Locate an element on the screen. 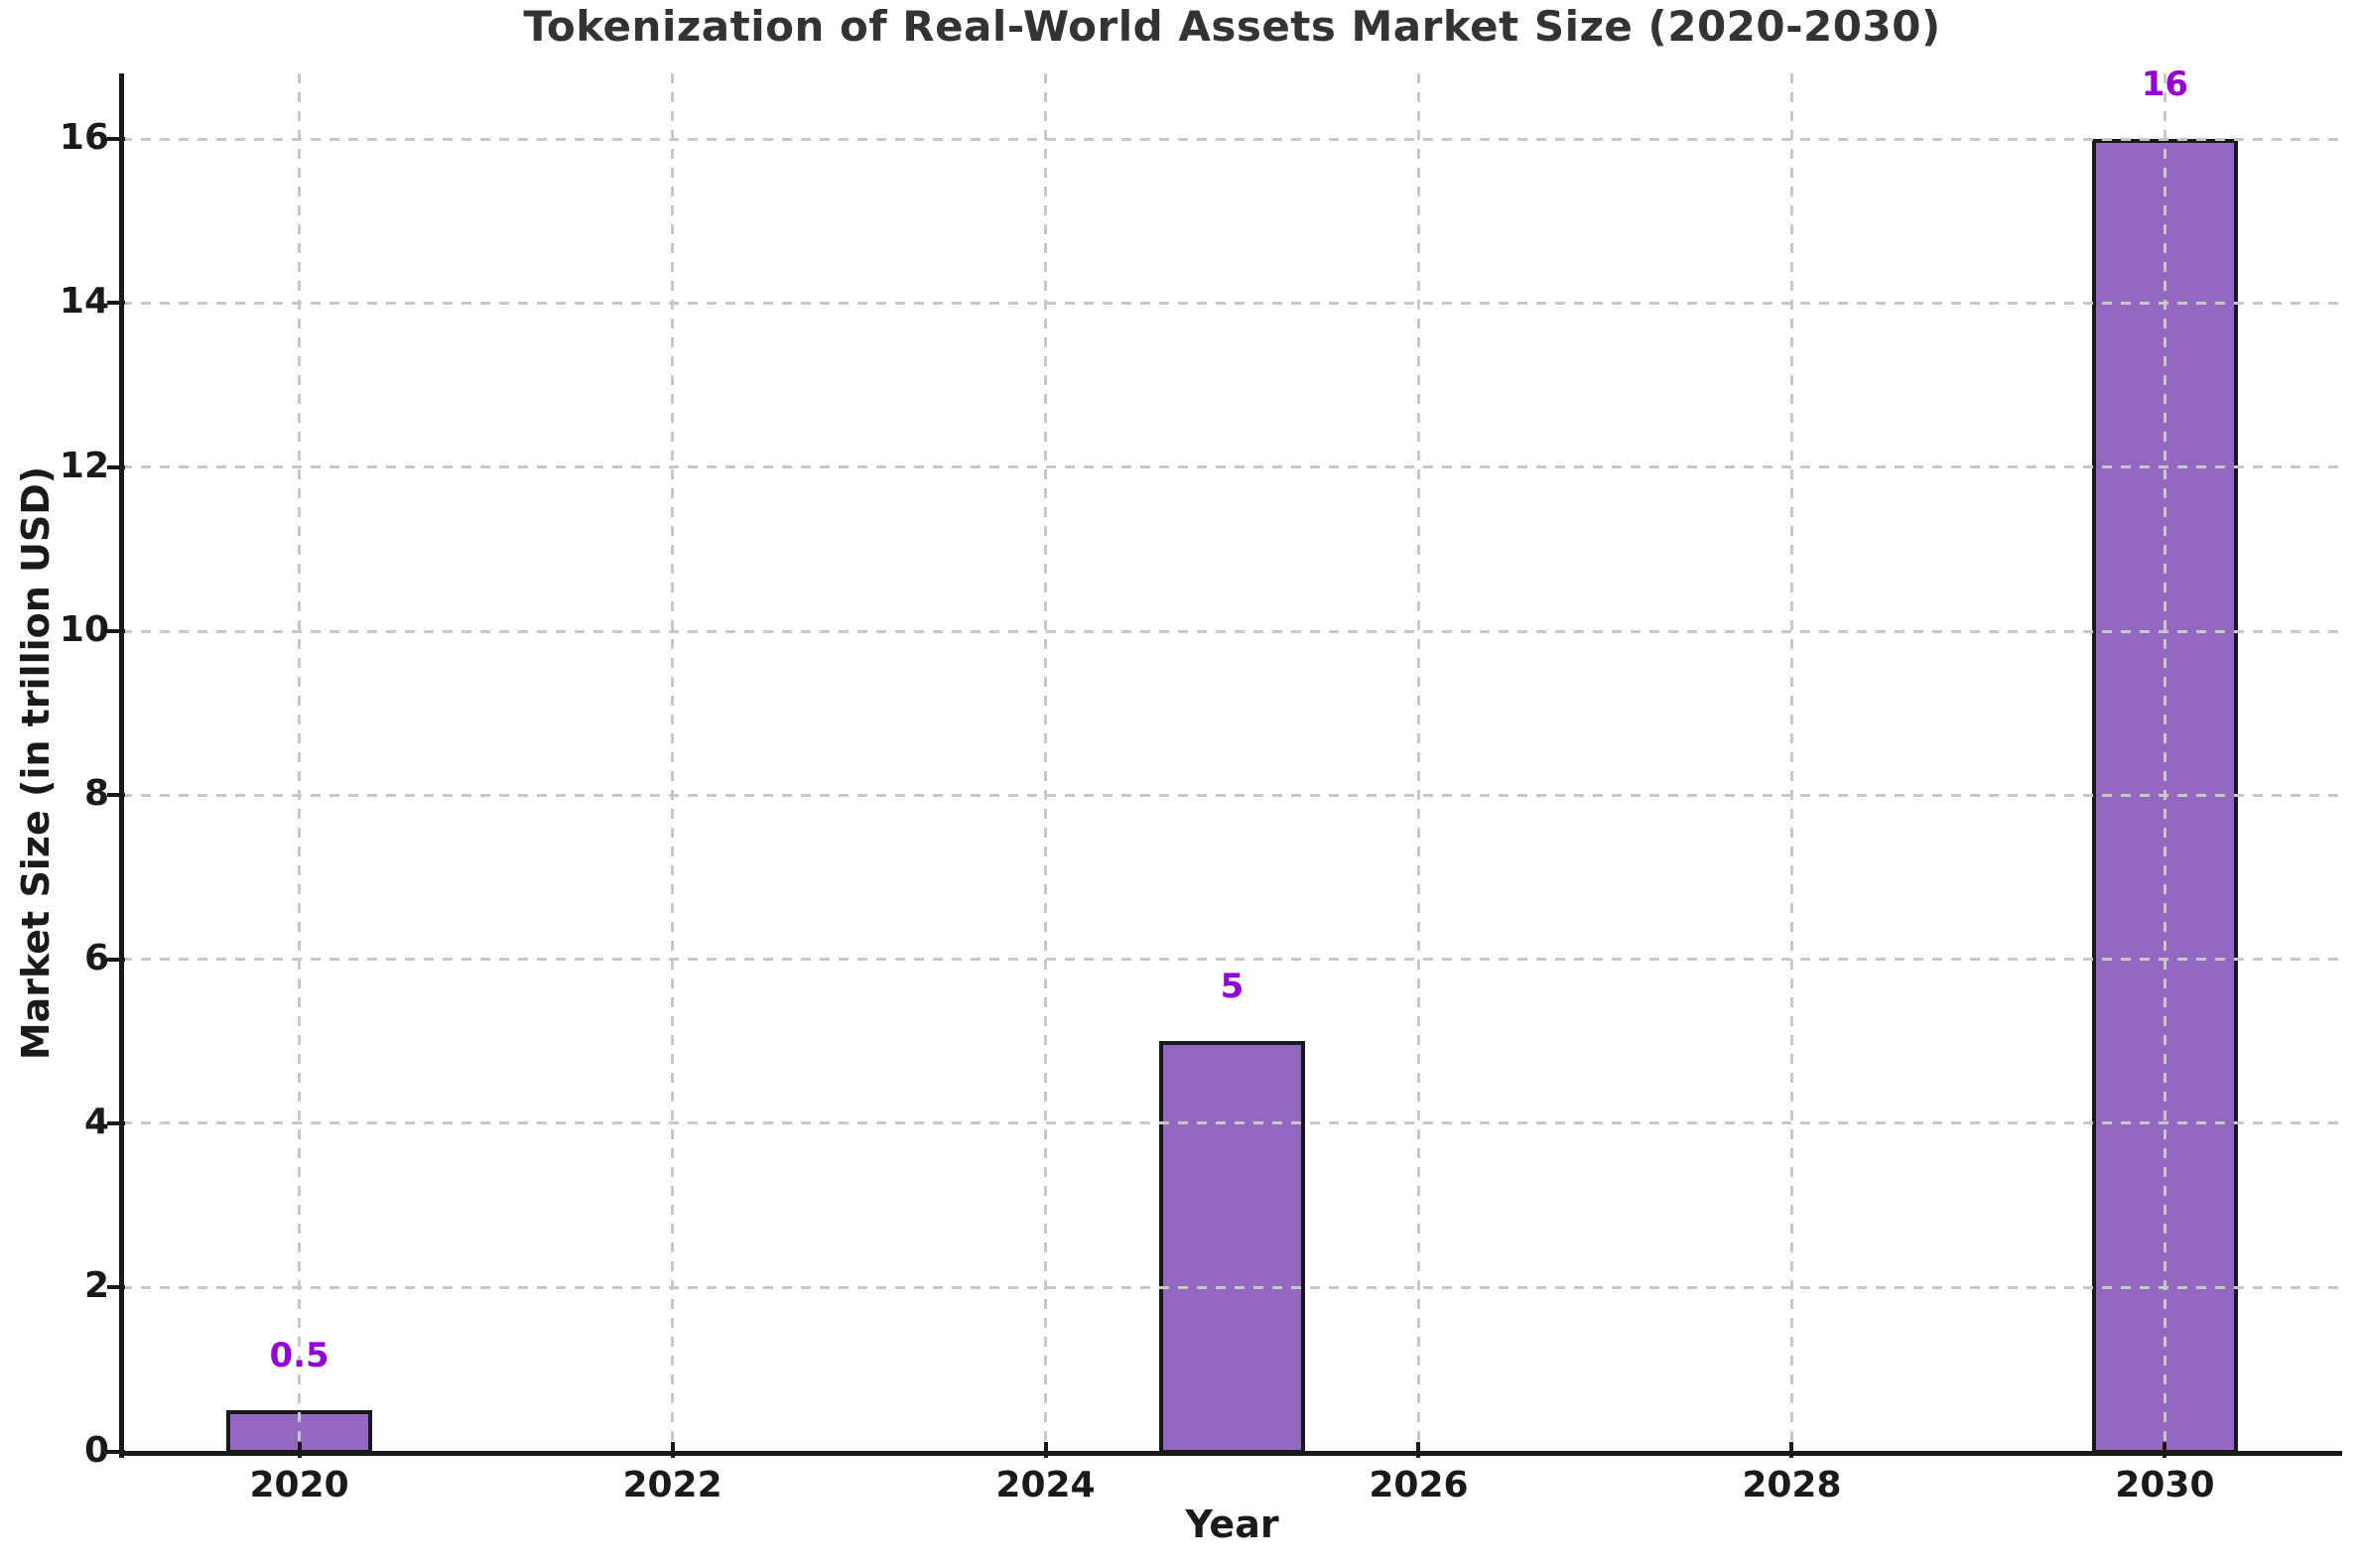  y-axis-label: Market Size (in trillion USD) is located at coordinates (36, 763).